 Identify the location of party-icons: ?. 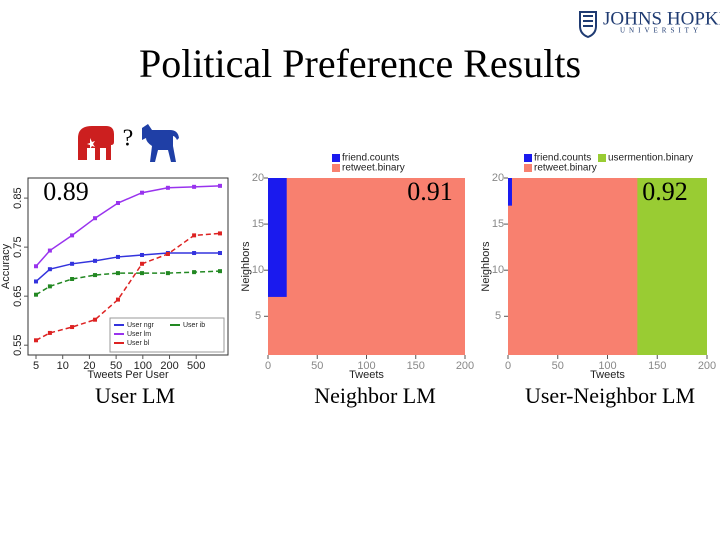
(128, 143).